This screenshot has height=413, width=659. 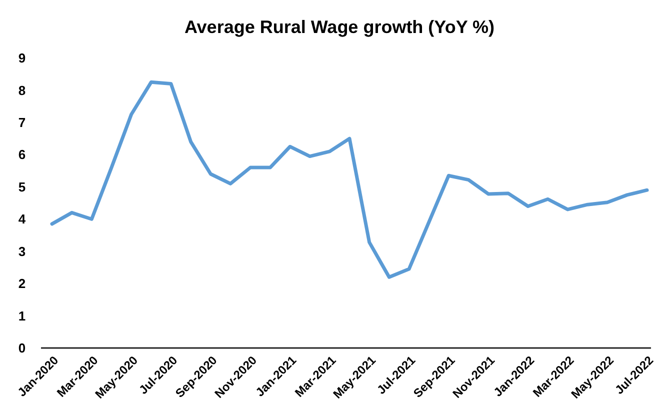 I want to click on y-tick-label: 8, so click(x=22, y=90).